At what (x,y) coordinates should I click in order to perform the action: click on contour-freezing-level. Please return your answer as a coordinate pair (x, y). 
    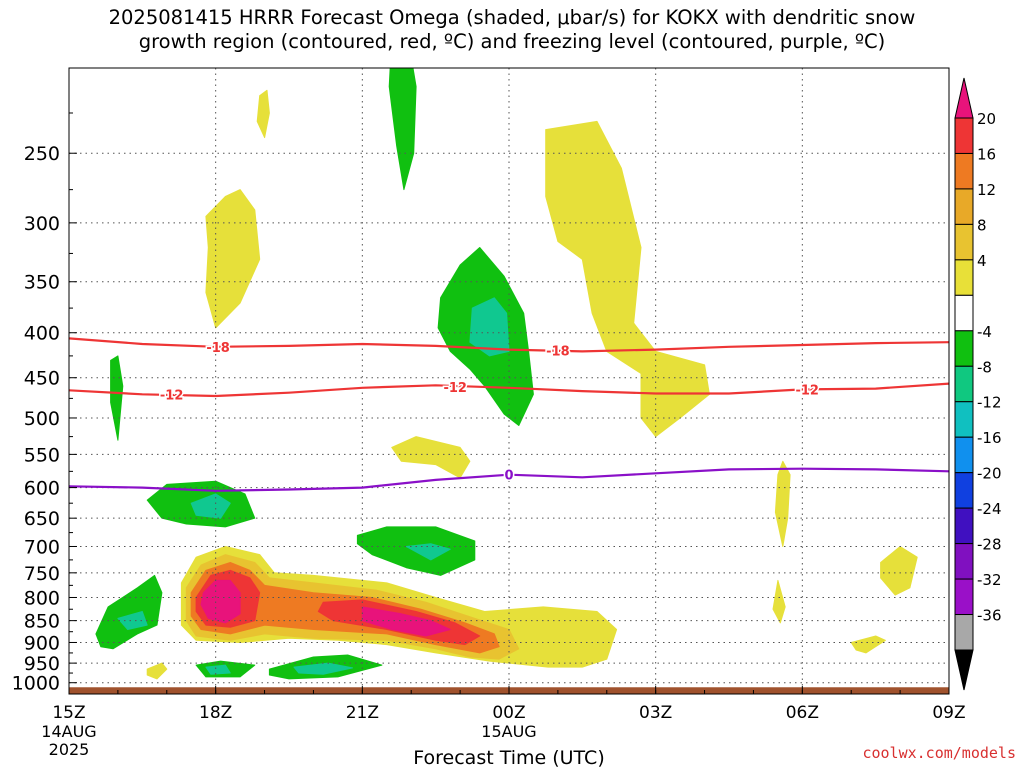
    Looking at the image, I should click on (509, 479).